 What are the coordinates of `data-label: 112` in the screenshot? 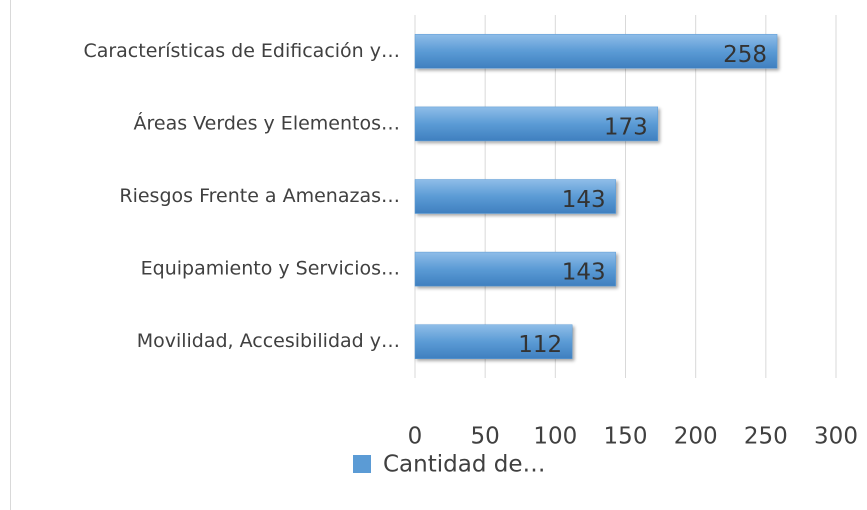 It's located at (540, 345).